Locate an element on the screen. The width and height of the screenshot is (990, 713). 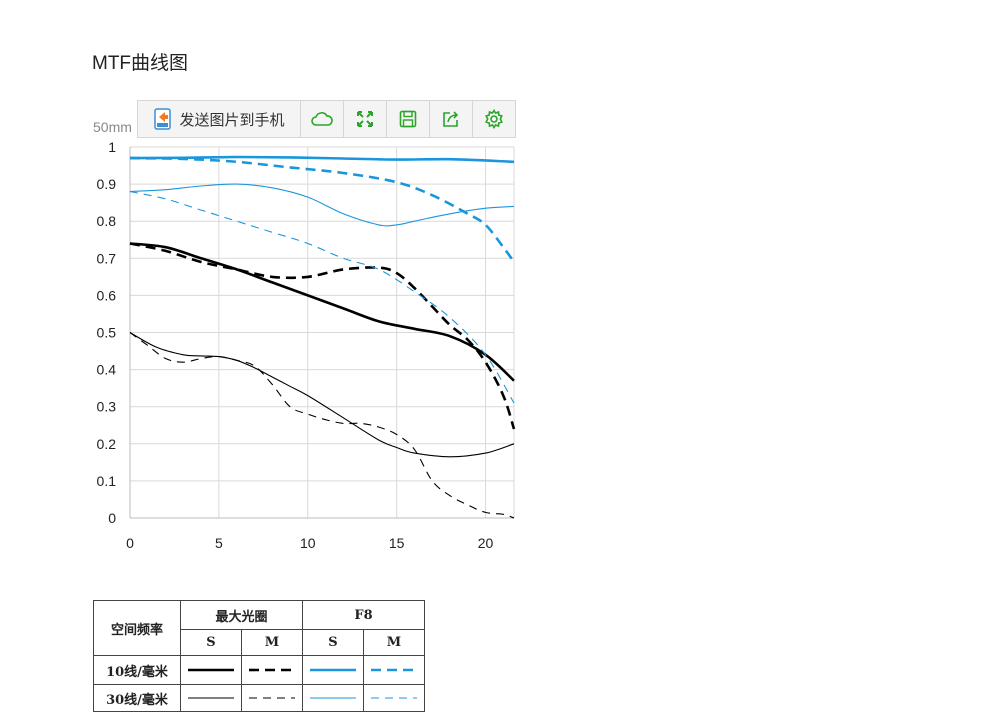
chart-toolbar: 发送图片到手机 is located at coordinates (326, 119).